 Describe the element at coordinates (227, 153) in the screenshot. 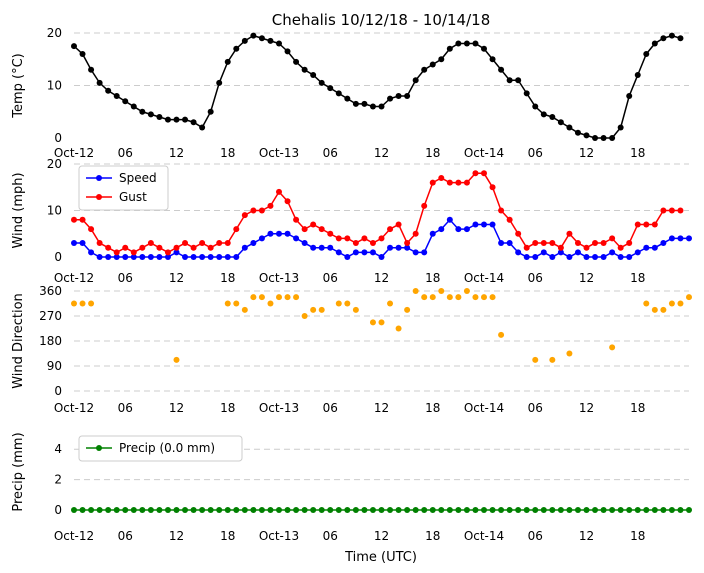

I see `x-tick-label-temp: 18` at that location.